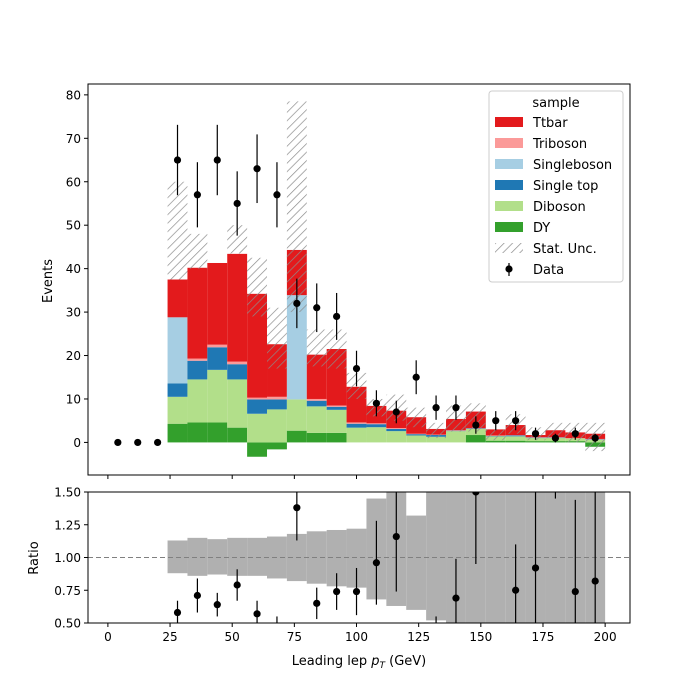 The width and height of the screenshot is (700, 700). I want to click on legend-label: Diboson, so click(559, 207).